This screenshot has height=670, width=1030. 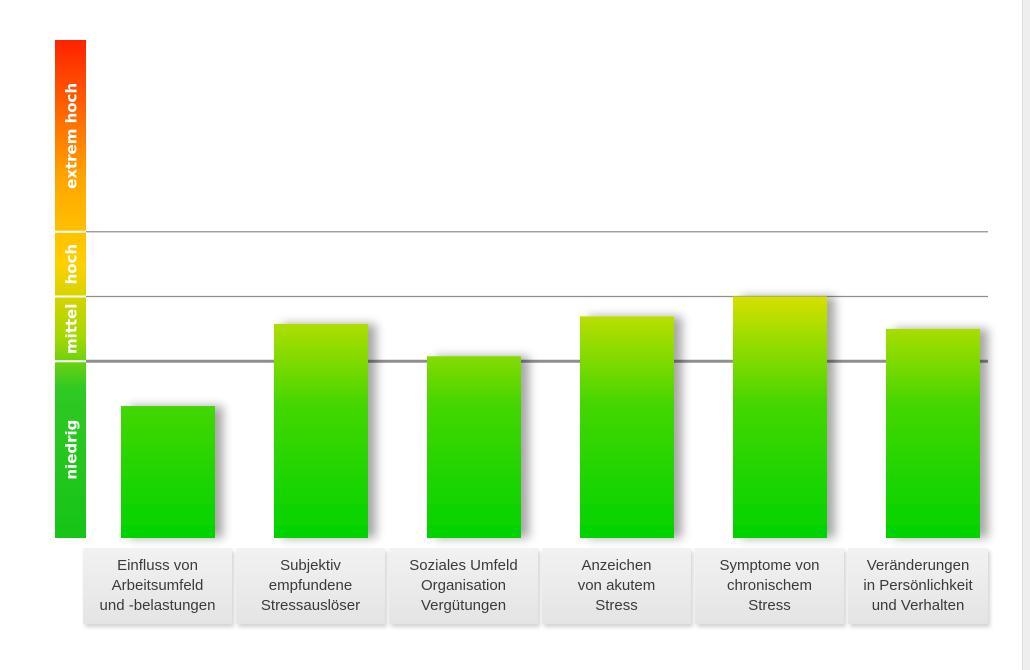 I want to click on panel-edge, so click(x=1026, y=335).